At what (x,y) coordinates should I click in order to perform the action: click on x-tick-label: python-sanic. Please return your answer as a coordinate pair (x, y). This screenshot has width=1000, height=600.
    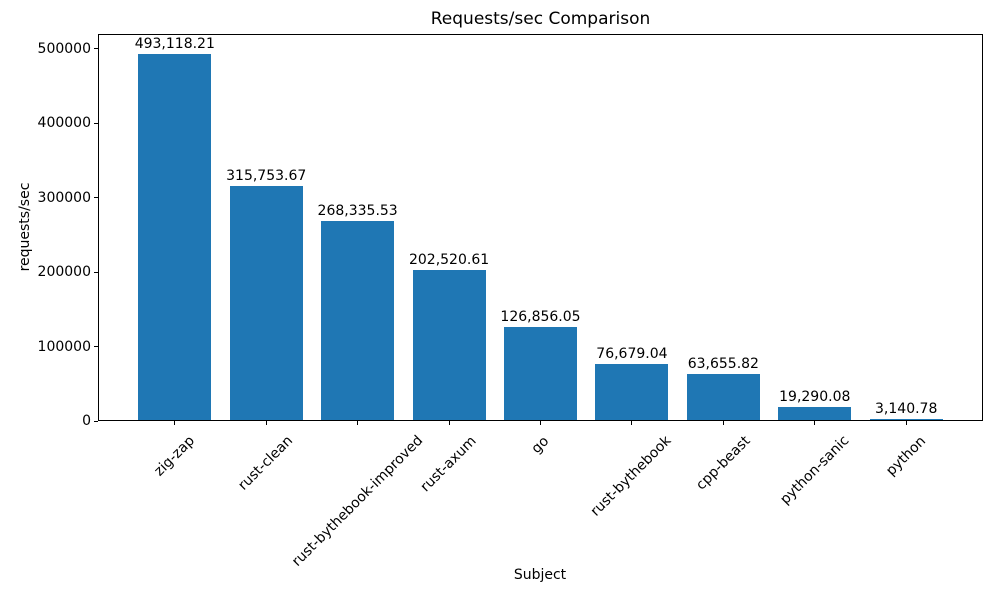
    Looking at the image, I should click on (814, 470).